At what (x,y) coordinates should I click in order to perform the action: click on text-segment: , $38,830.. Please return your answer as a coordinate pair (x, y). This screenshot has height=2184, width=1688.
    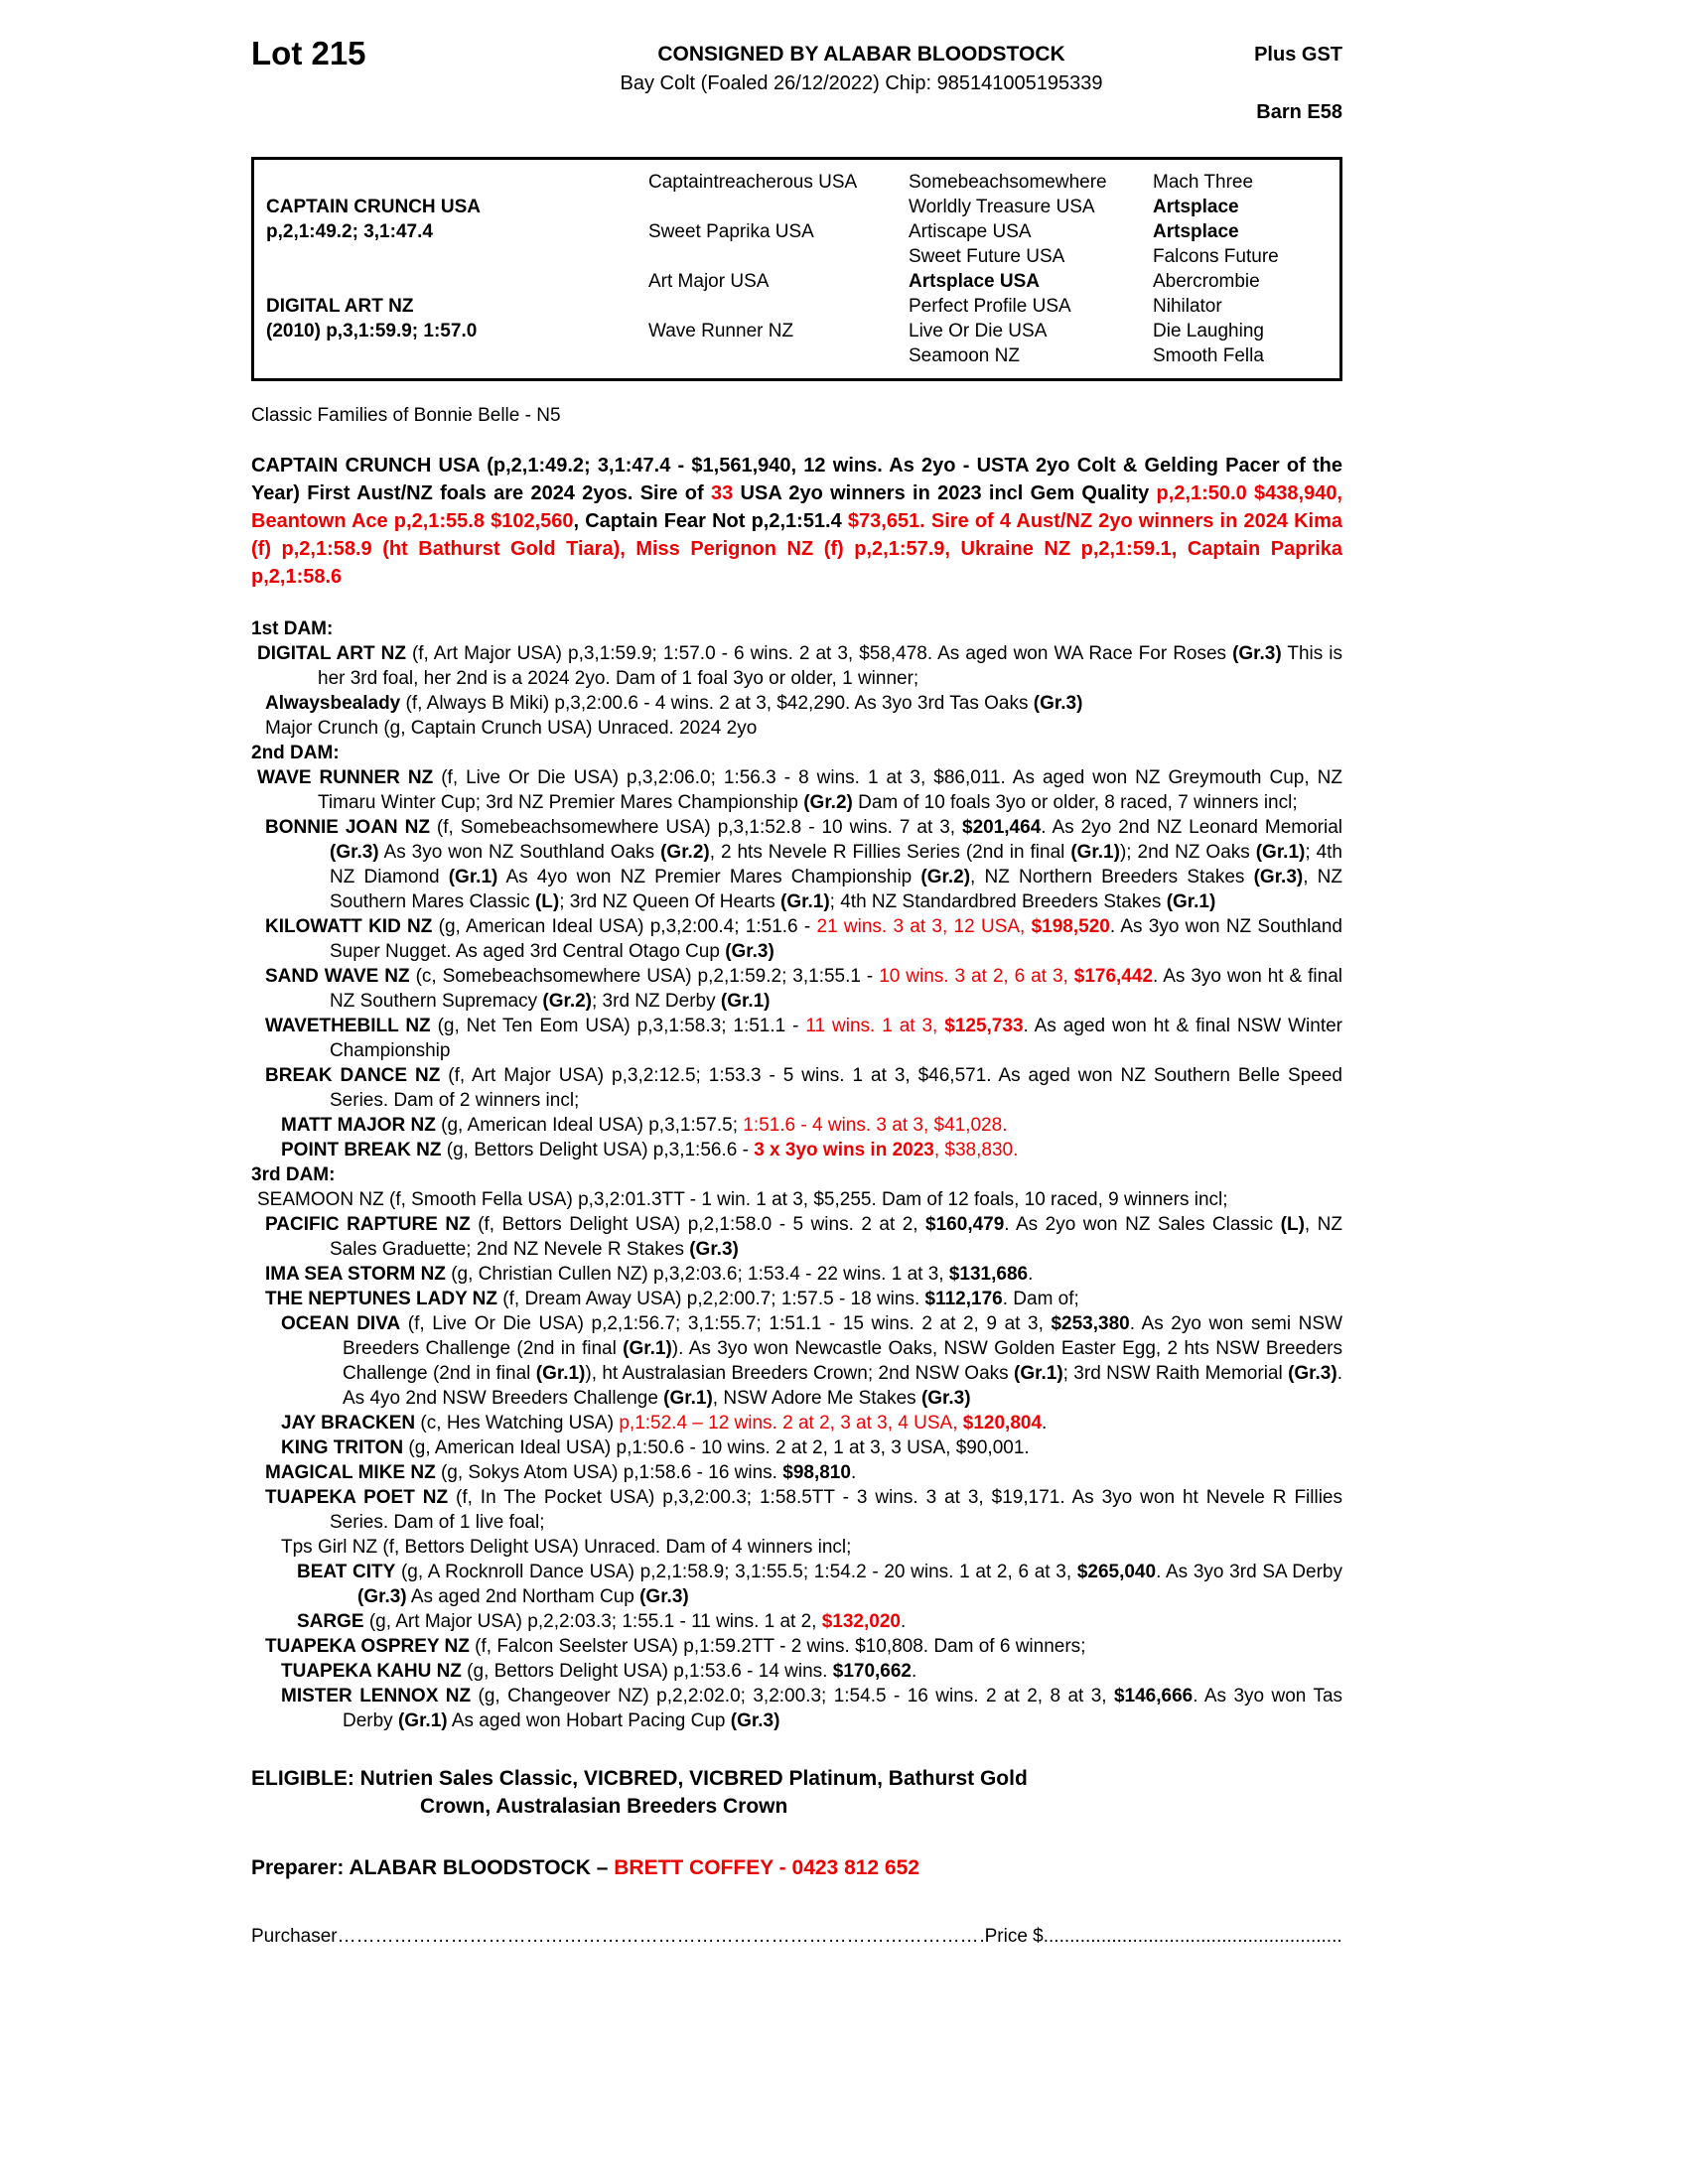
    Looking at the image, I should click on (976, 1150).